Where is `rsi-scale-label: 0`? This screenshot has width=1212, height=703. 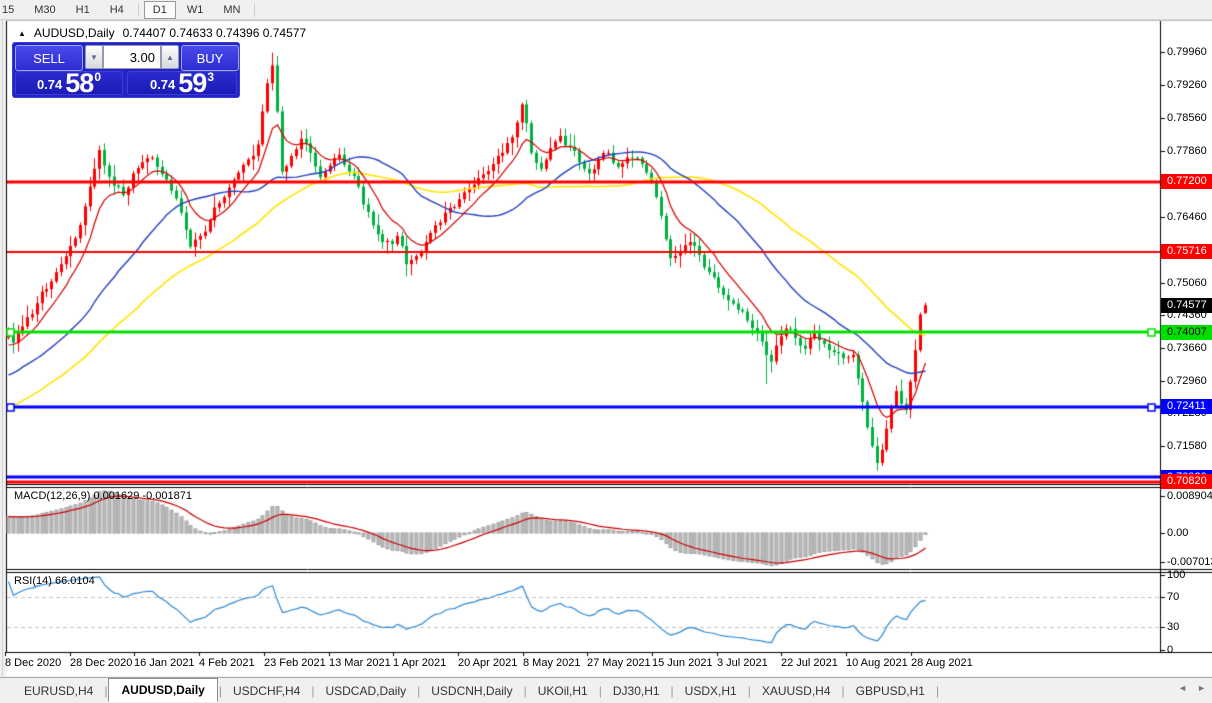
rsi-scale-label: 0 is located at coordinates (1170, 650).